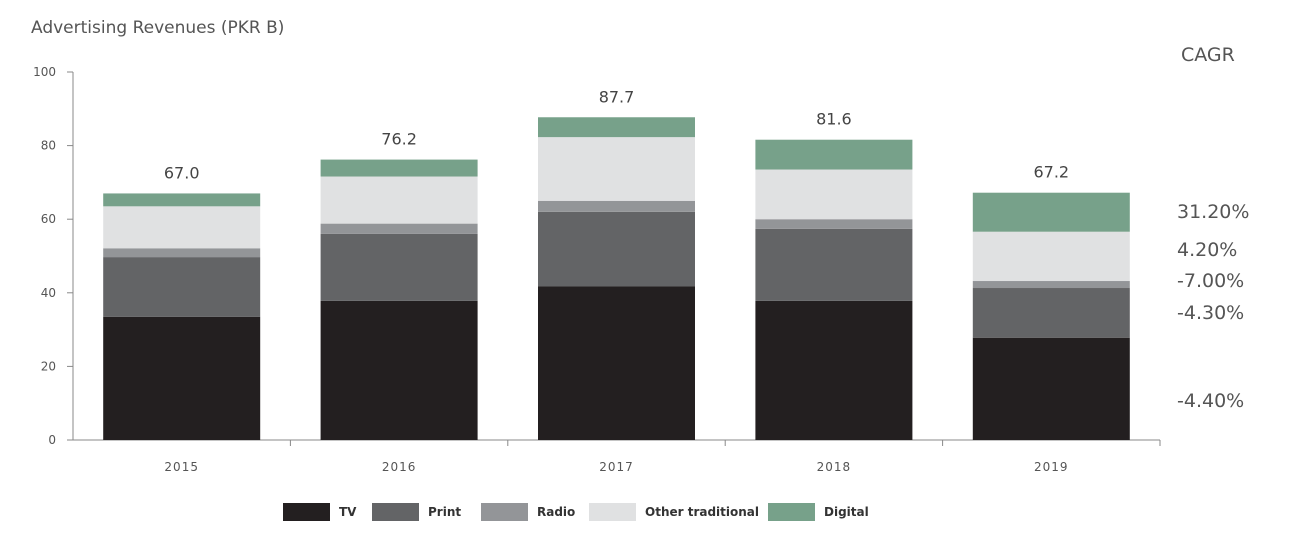 The height and width of the screenshot is (542, 1300). Describe the element at coordinates (1211, 313) in the screenshot. I see `cagr-print: -4.30%` at that location.